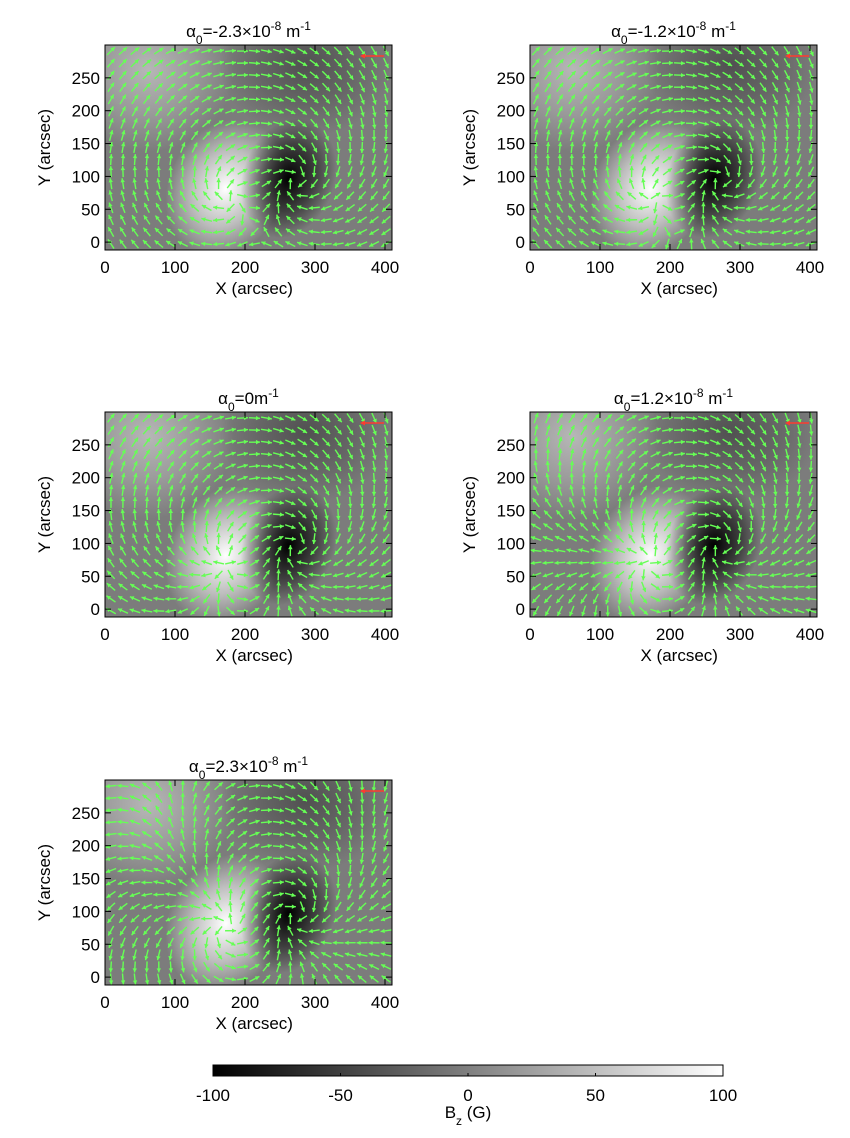 This screenshot has height=1138, width=850. I want to click on chart-title: α0=1.2×10-8 m-1, so click(673, 400).